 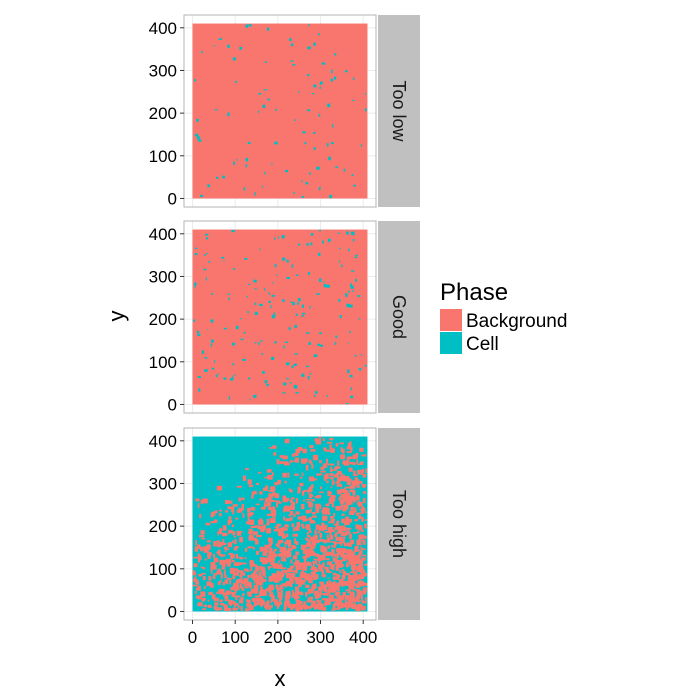 I want to click on x-tick-label: 0, so click(x=192, y=637).